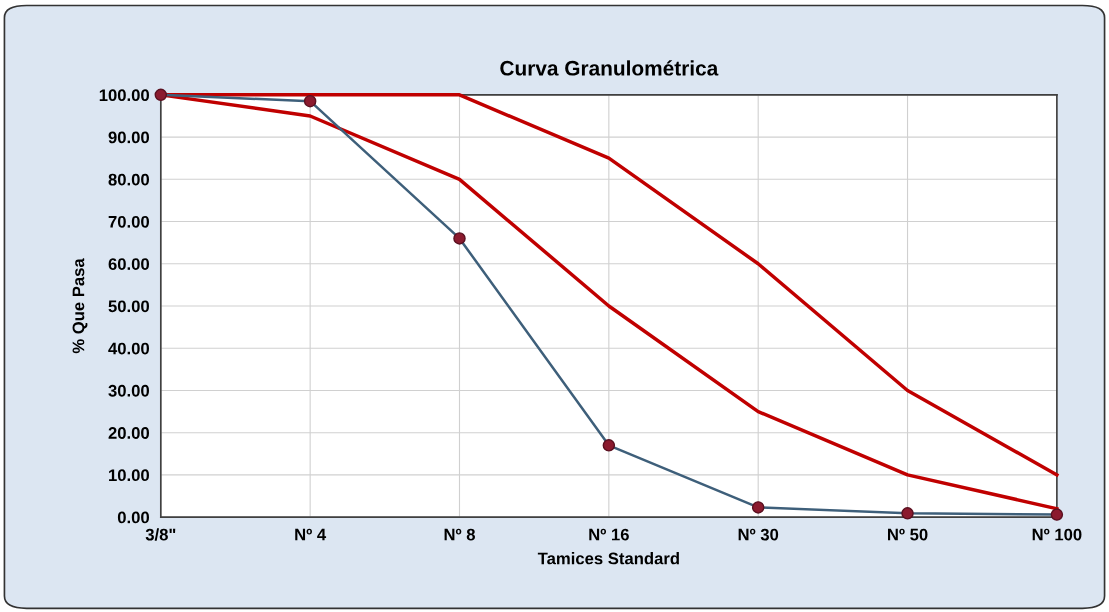  What do you see at coordinates (129, 390) in the screenshot?
I see `y-tick-label: 30.00` at bounding box center [129, 390].